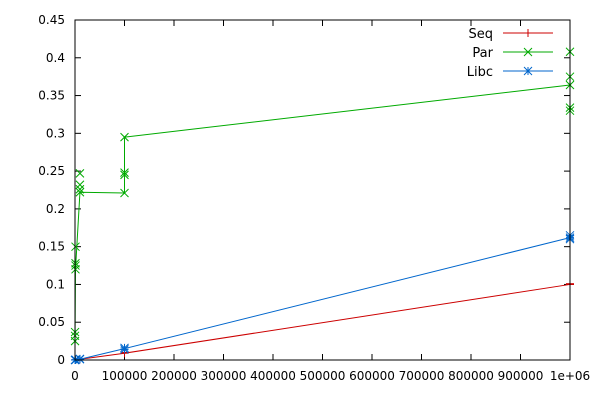  What do you see at coordinates (51, 96) in the screenshot?
I see `y-tick-label: 0.35` at bounding box center [51, 96].